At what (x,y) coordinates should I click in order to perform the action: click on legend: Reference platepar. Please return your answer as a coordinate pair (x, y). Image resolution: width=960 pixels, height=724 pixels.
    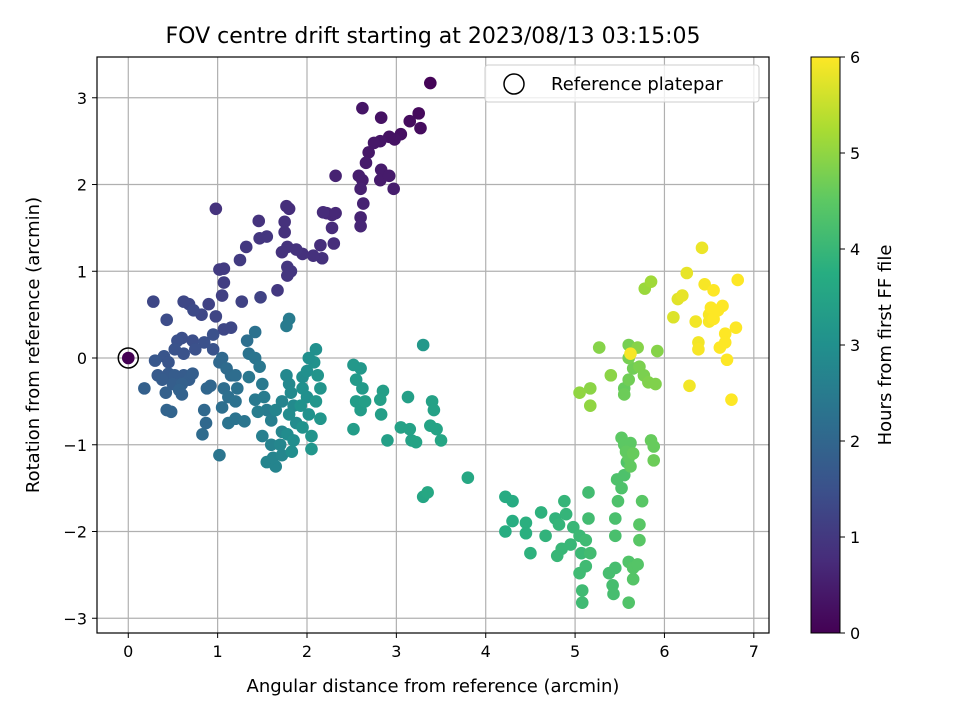
    Looking at the image, I should click on (622, 83).